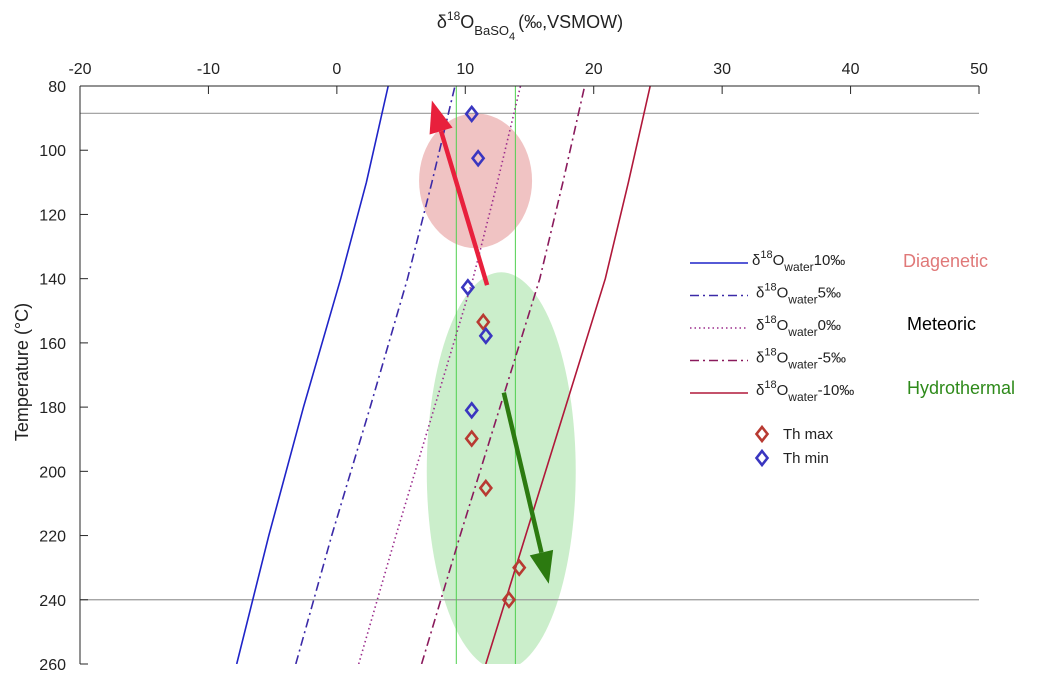 This screenshot has height=676, width=1046. I want to click on x-label-delta: δ, so click(442, 22).